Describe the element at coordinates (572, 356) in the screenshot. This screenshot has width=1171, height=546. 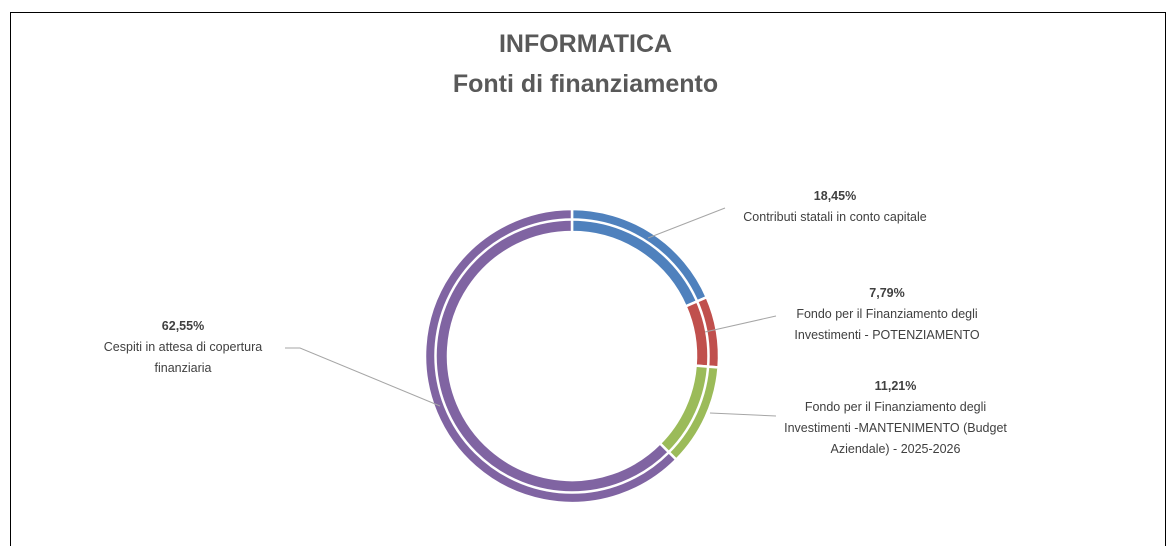
I see `ring-separator` at that location.